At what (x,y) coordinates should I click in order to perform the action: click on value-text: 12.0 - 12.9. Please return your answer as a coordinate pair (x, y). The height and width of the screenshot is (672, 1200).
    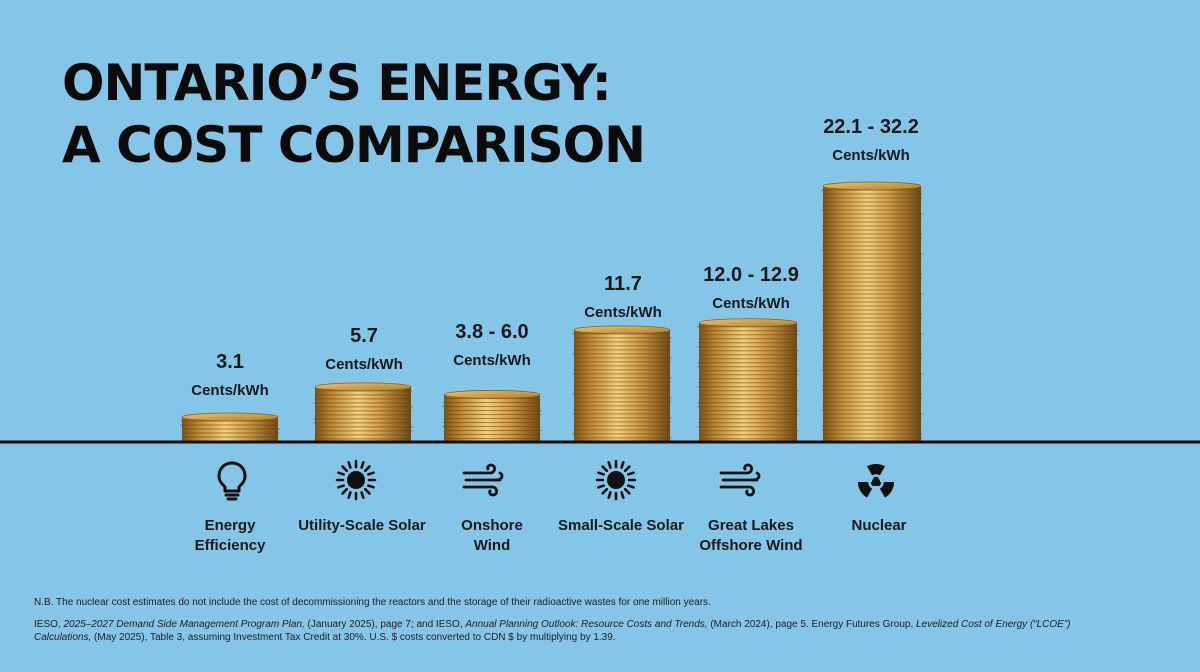
    Looking at the image, I should click on (751, 275).